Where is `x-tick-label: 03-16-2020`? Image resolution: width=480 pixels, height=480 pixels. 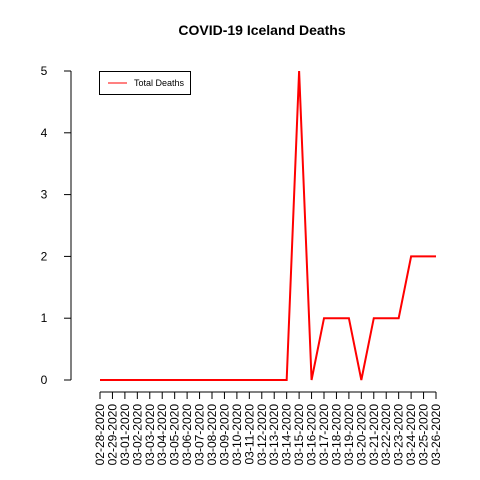
x-tick-label: 03-16-2020 is located at coordinates (312, 435).